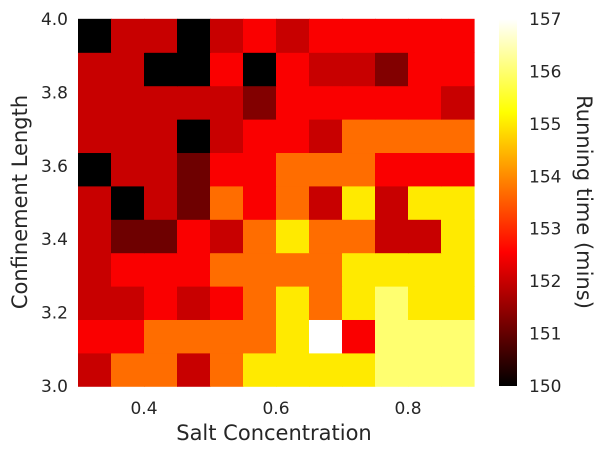  What do you see at coordinates (545, 387) in the screenshot?
I see `colorbar-tick-label: 150` at bounding box center [545, 387].